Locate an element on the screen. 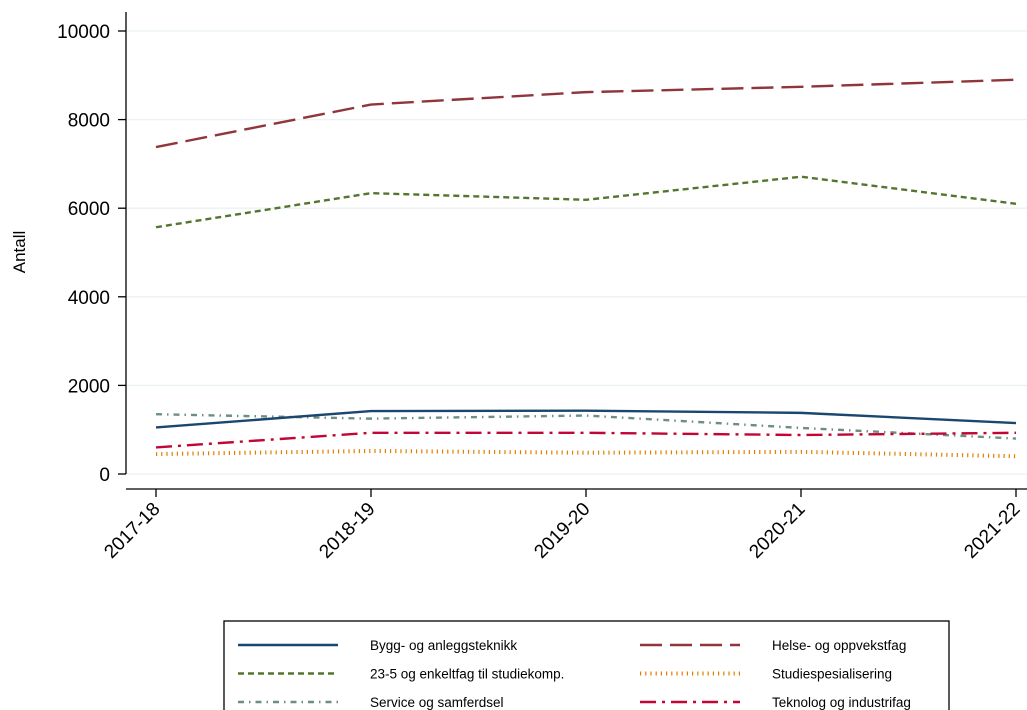 Image resolution: width=1027 pixels, height=710 pixels. x-tick-label: 2017-18 is located at coordinates (132, 531).